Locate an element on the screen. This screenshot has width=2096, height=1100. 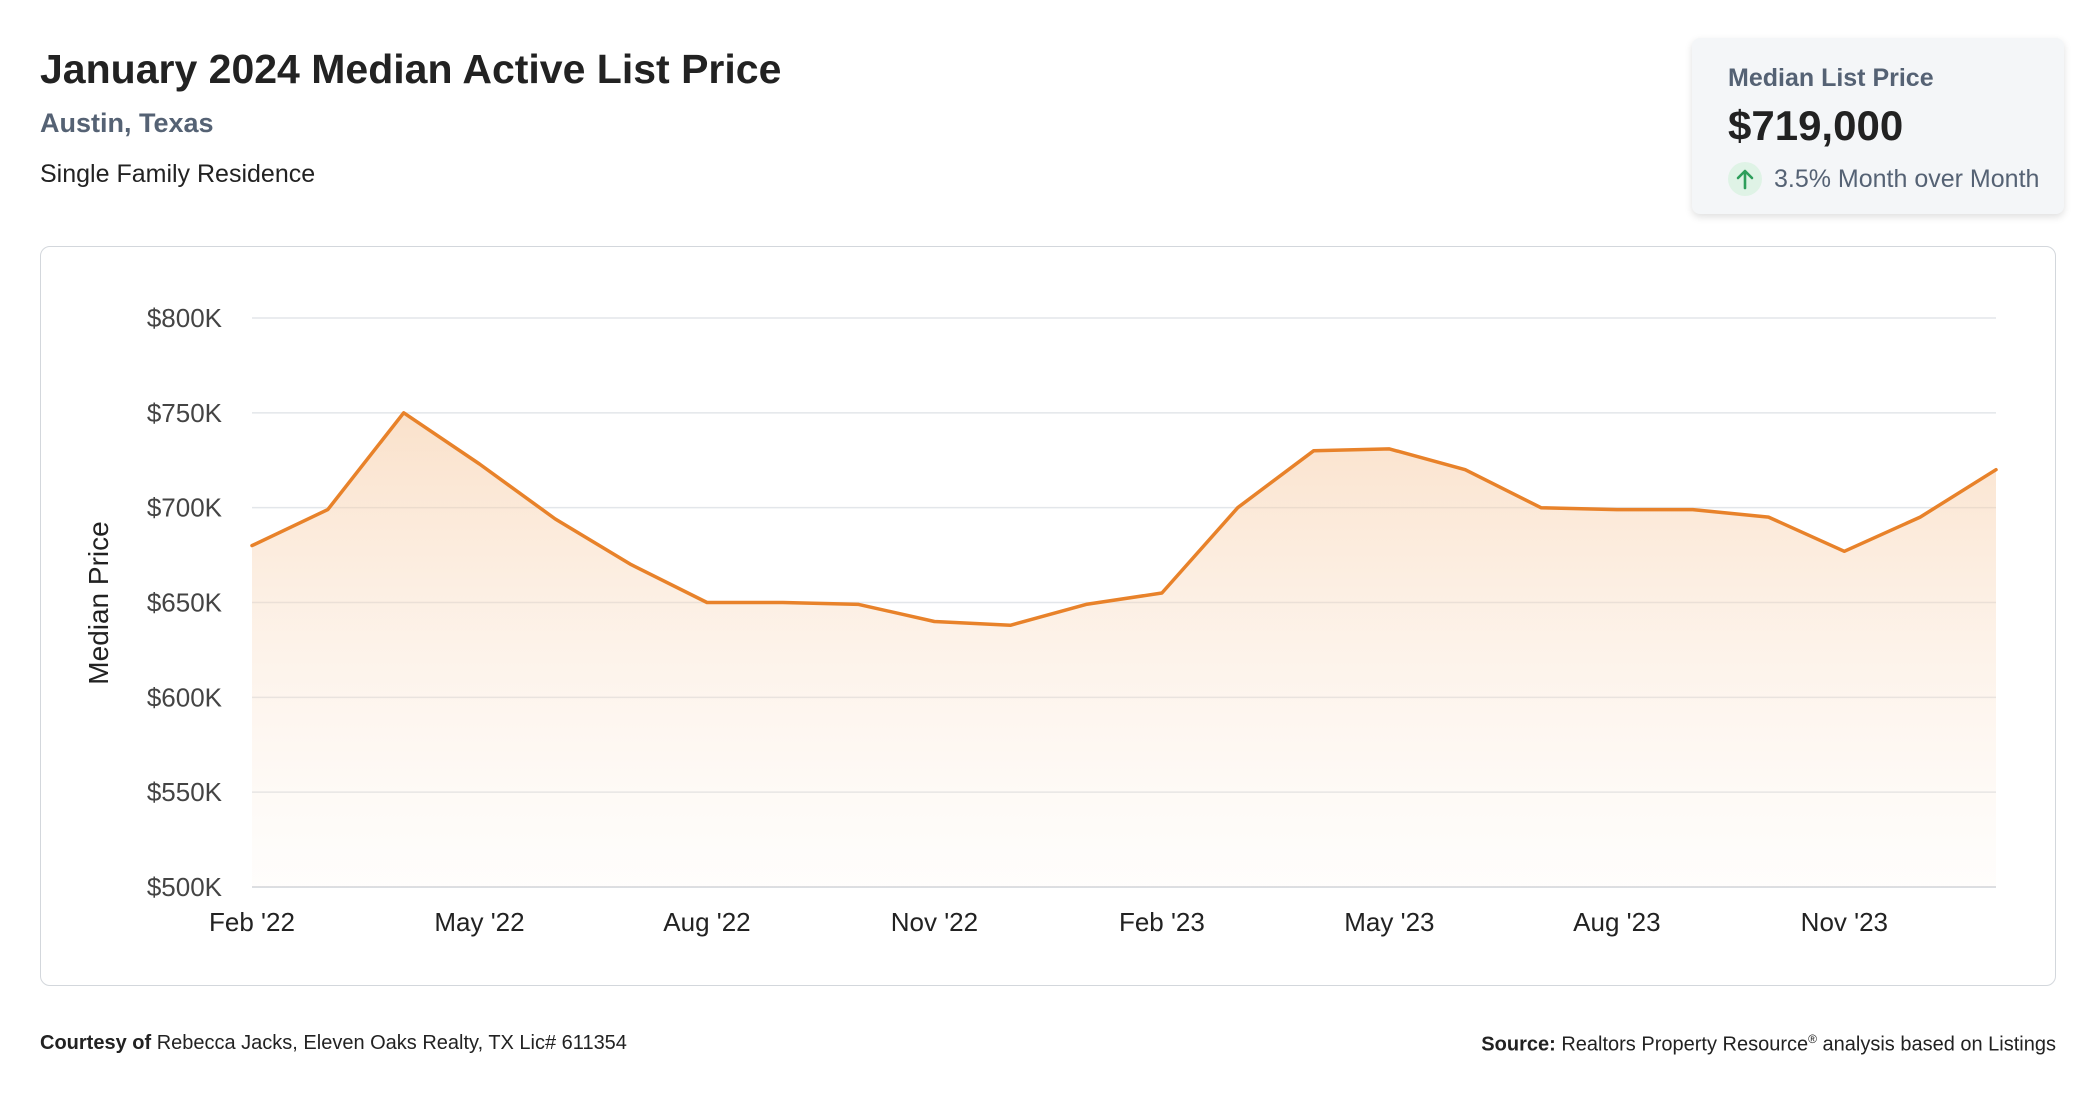
x-tick-label: Nov '22 is located at coordinates (934, 922).